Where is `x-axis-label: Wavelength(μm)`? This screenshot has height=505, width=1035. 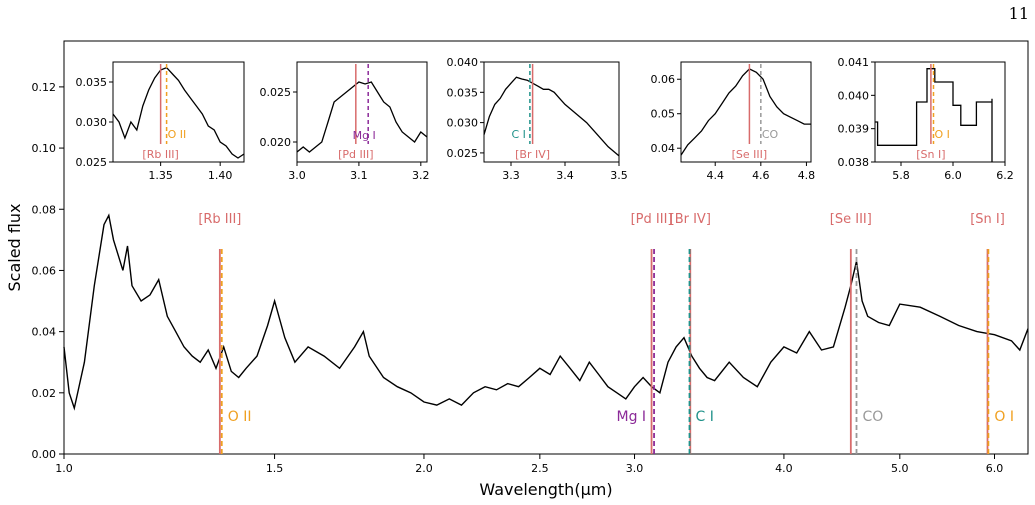 x-axis-label: Wavelength(μm) is located at coordinates (545, 489).